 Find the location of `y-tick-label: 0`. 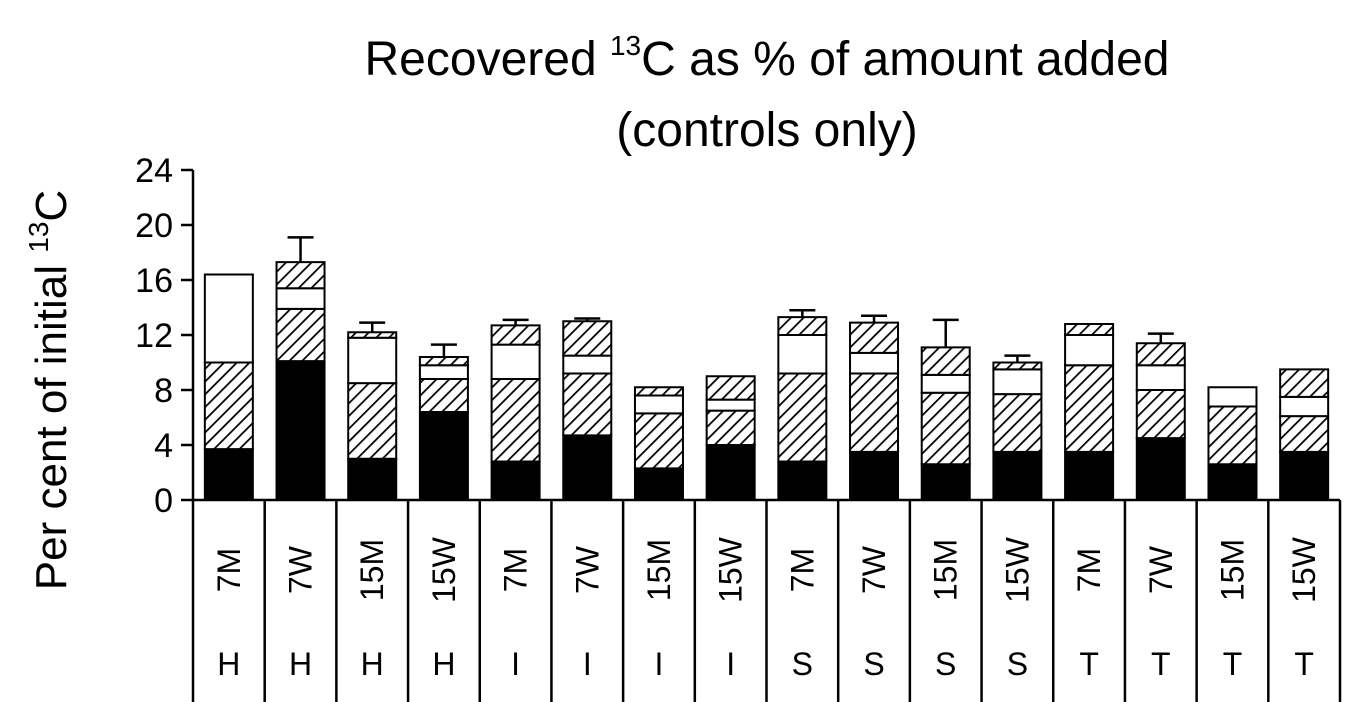

y-tick-label: 0 is located at coordinates (163, 501).